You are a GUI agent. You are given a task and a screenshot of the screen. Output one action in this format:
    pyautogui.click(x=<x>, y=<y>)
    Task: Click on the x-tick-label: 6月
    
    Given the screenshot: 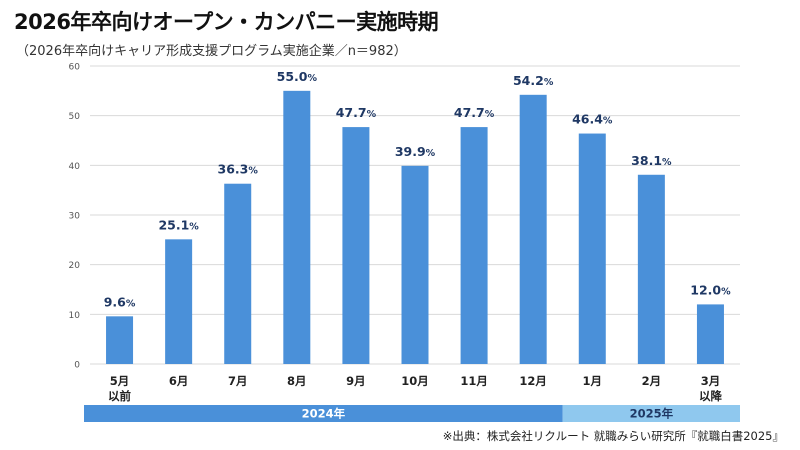 What is the action you would take?
    pyautogui.click(x=179, y=381)
    